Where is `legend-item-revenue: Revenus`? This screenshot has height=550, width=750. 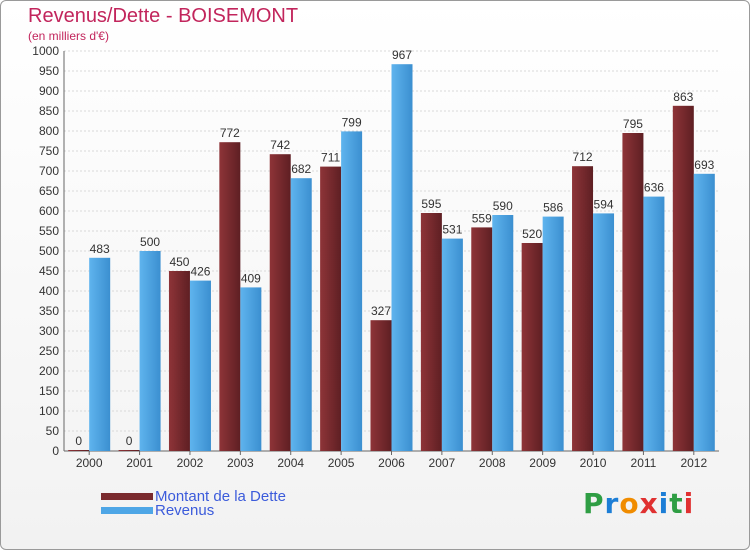 legend-item-revenue: Revenus is located at coordinates (158, 510).